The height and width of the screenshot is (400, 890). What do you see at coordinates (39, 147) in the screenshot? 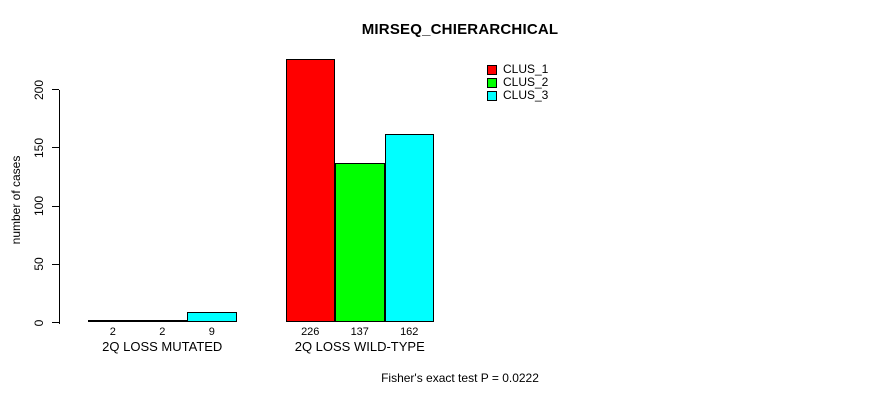
I see `y-axis-tick-label: 150` at bounding box center [39, 147].